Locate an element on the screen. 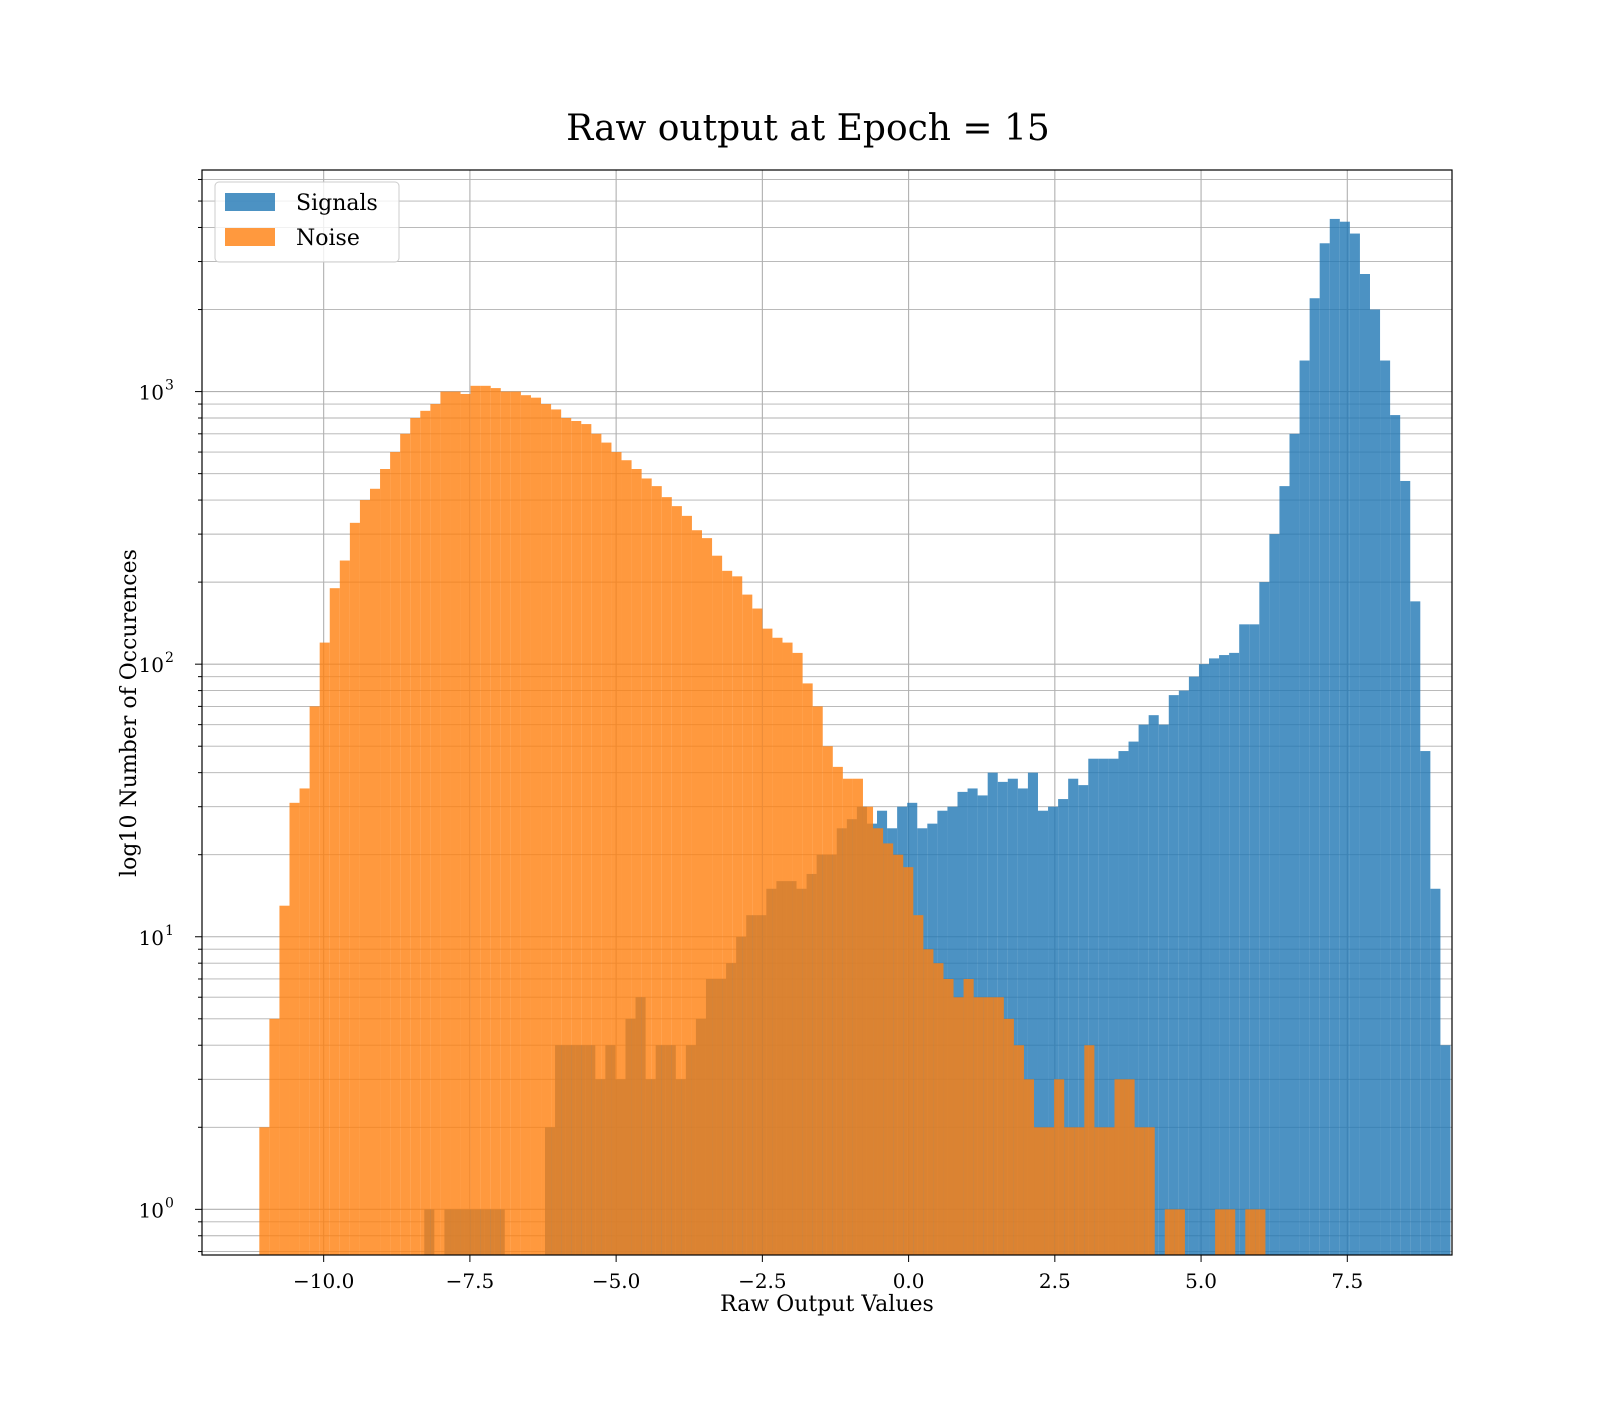 The image size is (1600, 1405). y-tick-exponent: 2 is located at coordinates (169, 658).